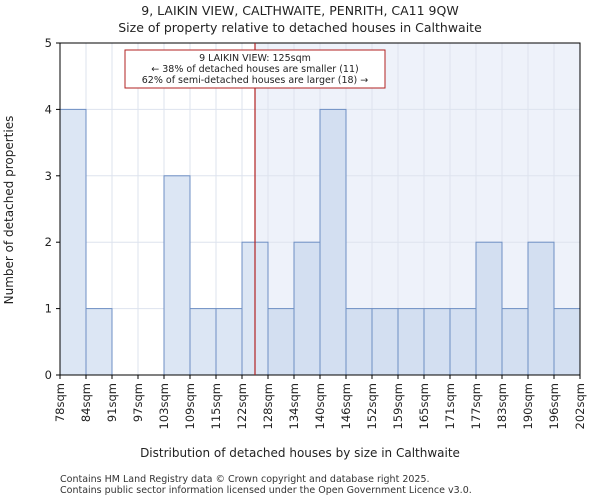 The image size is (600, 500). I want to click on x-tick-label: 140sqm, so click(320, 406).